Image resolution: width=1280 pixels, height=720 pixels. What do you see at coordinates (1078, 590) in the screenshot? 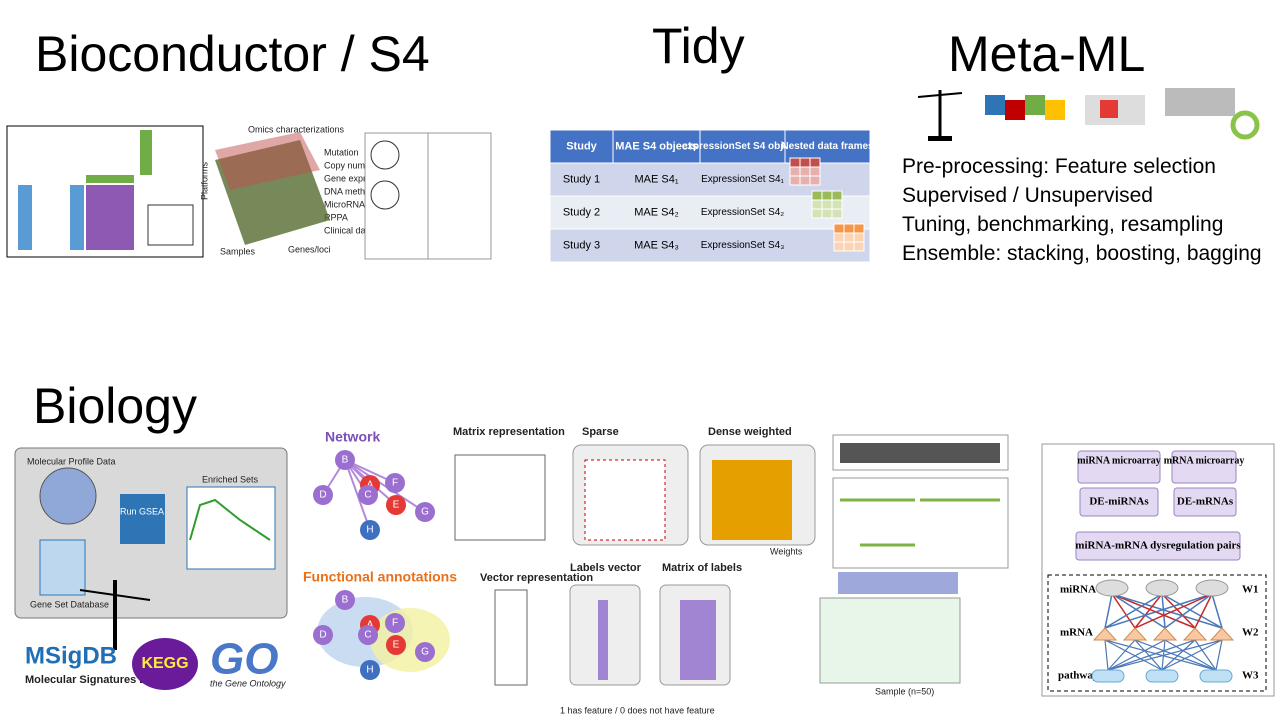
I see `diagram-label: miRNA` at bounding box center [1078, 590].